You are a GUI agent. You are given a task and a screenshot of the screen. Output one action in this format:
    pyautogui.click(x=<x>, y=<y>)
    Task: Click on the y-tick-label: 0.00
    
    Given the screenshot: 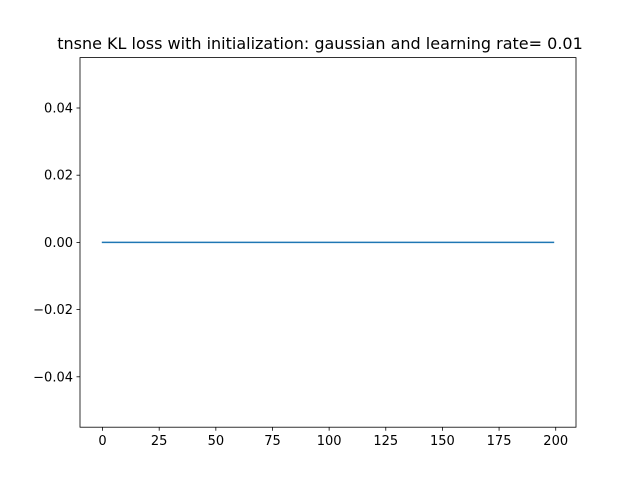 What is the action you would take?
    pyautogui.click(x=58, y=243)
    